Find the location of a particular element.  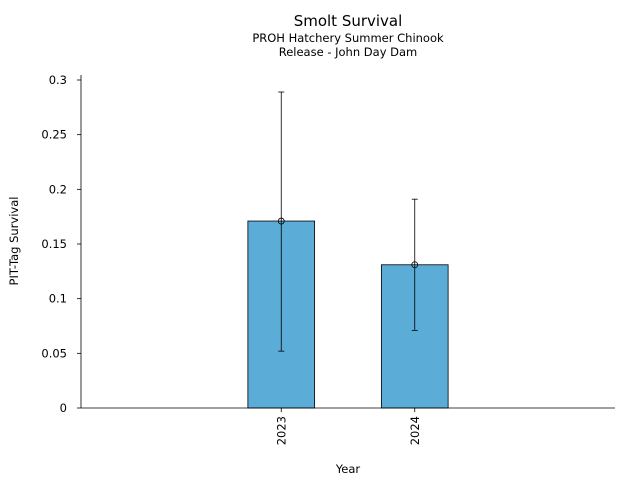

y-tick-label: 0.3 is located at coordinates (58, 80).